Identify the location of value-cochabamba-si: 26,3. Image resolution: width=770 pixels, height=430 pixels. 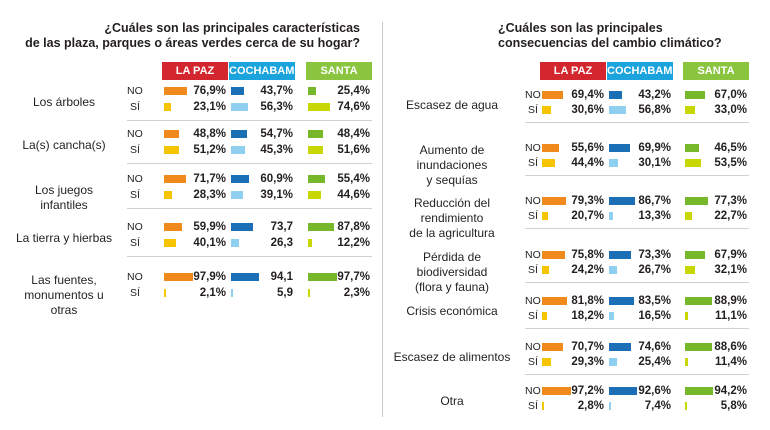
(281, 243).